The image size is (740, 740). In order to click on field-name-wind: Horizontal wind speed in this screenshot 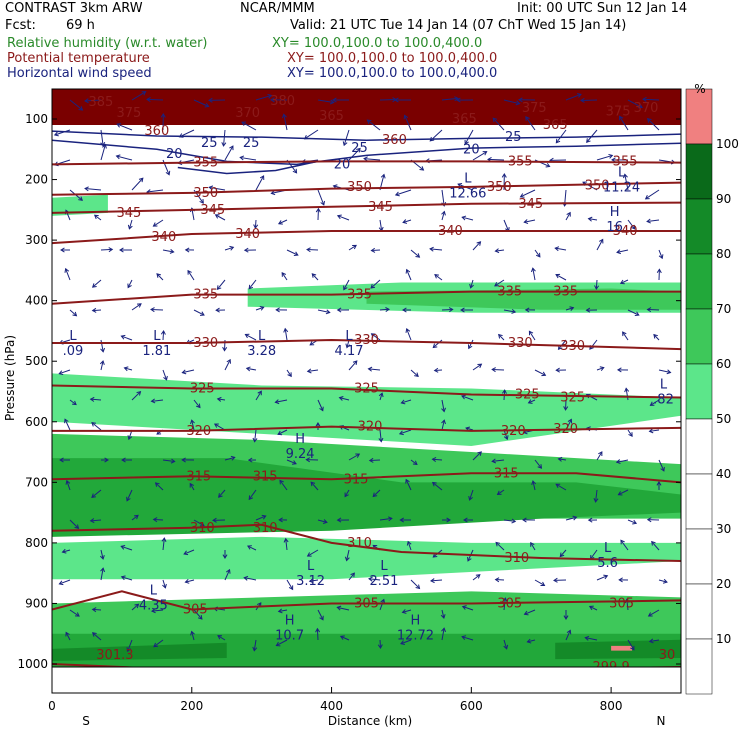, I will do `click(79, 73)`.